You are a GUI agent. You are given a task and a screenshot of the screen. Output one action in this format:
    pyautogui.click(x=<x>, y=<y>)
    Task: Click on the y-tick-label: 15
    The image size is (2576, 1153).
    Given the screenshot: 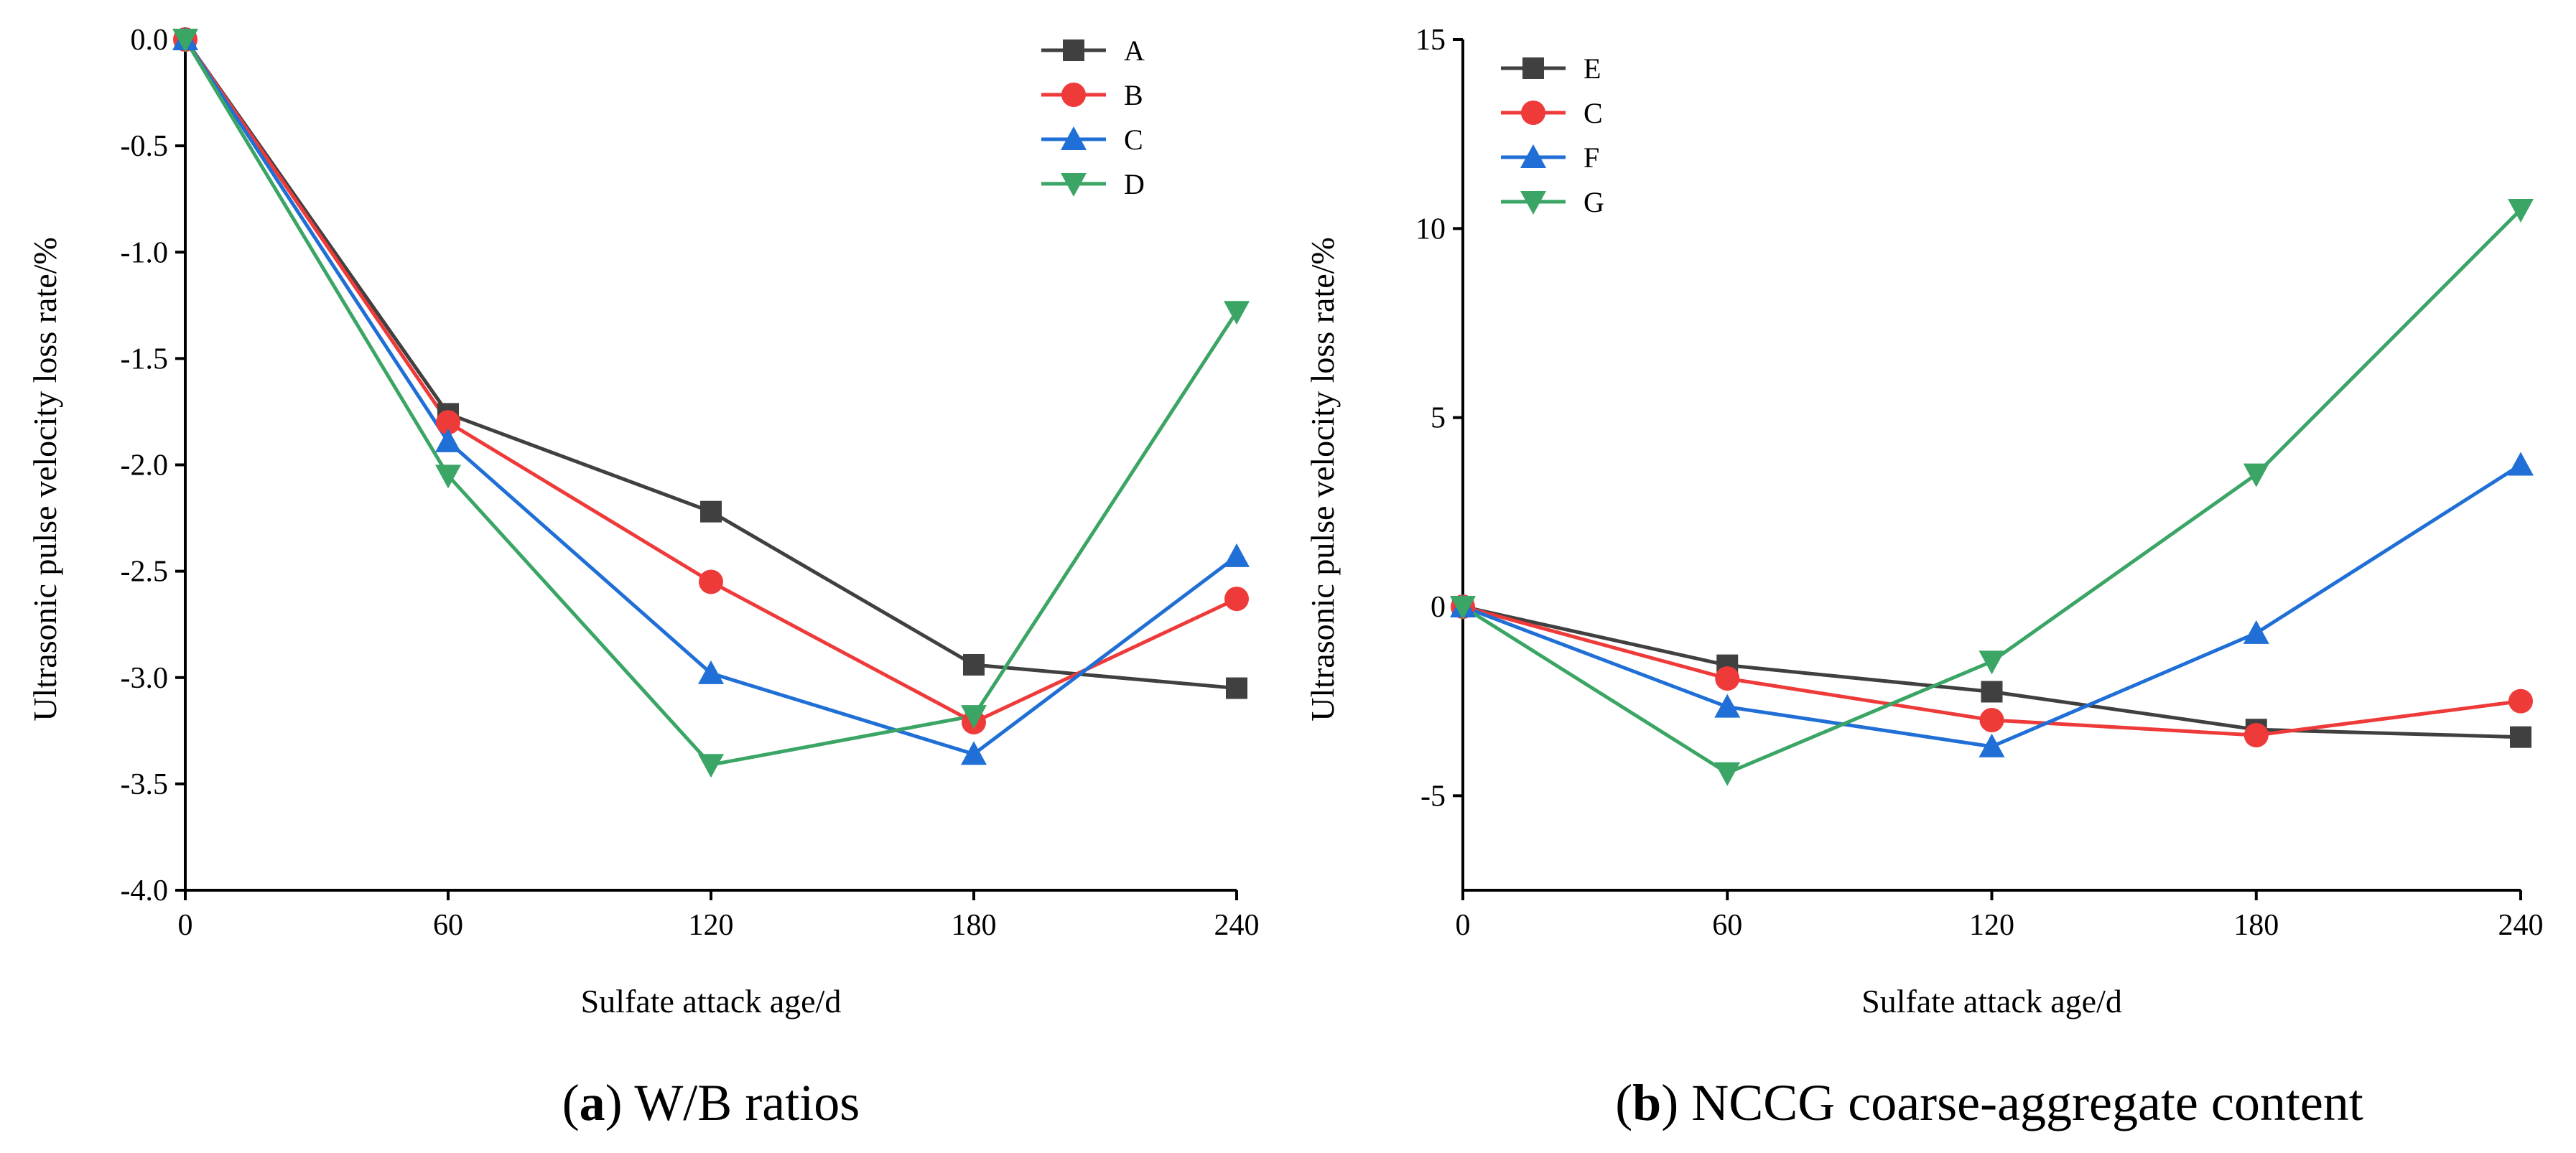 What is the action you would take?
    pyautogui.click(x=1430, y=40)
    